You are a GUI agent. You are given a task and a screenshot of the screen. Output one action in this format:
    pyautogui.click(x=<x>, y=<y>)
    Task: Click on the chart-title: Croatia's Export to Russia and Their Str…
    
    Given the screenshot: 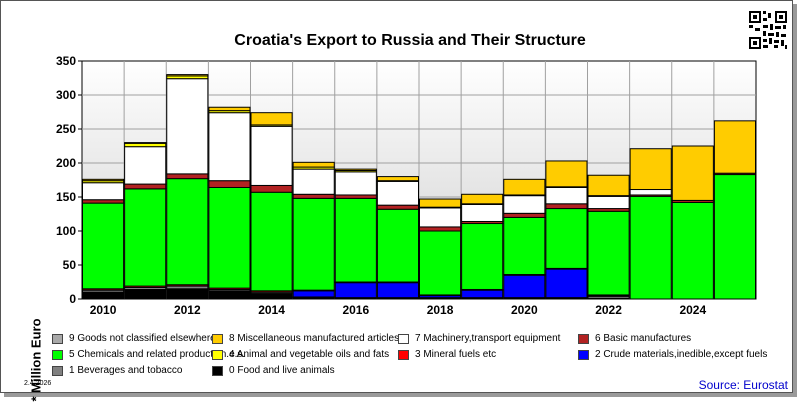 What is the action you would take?
    pyautogui.click(x=410, y=40)
    